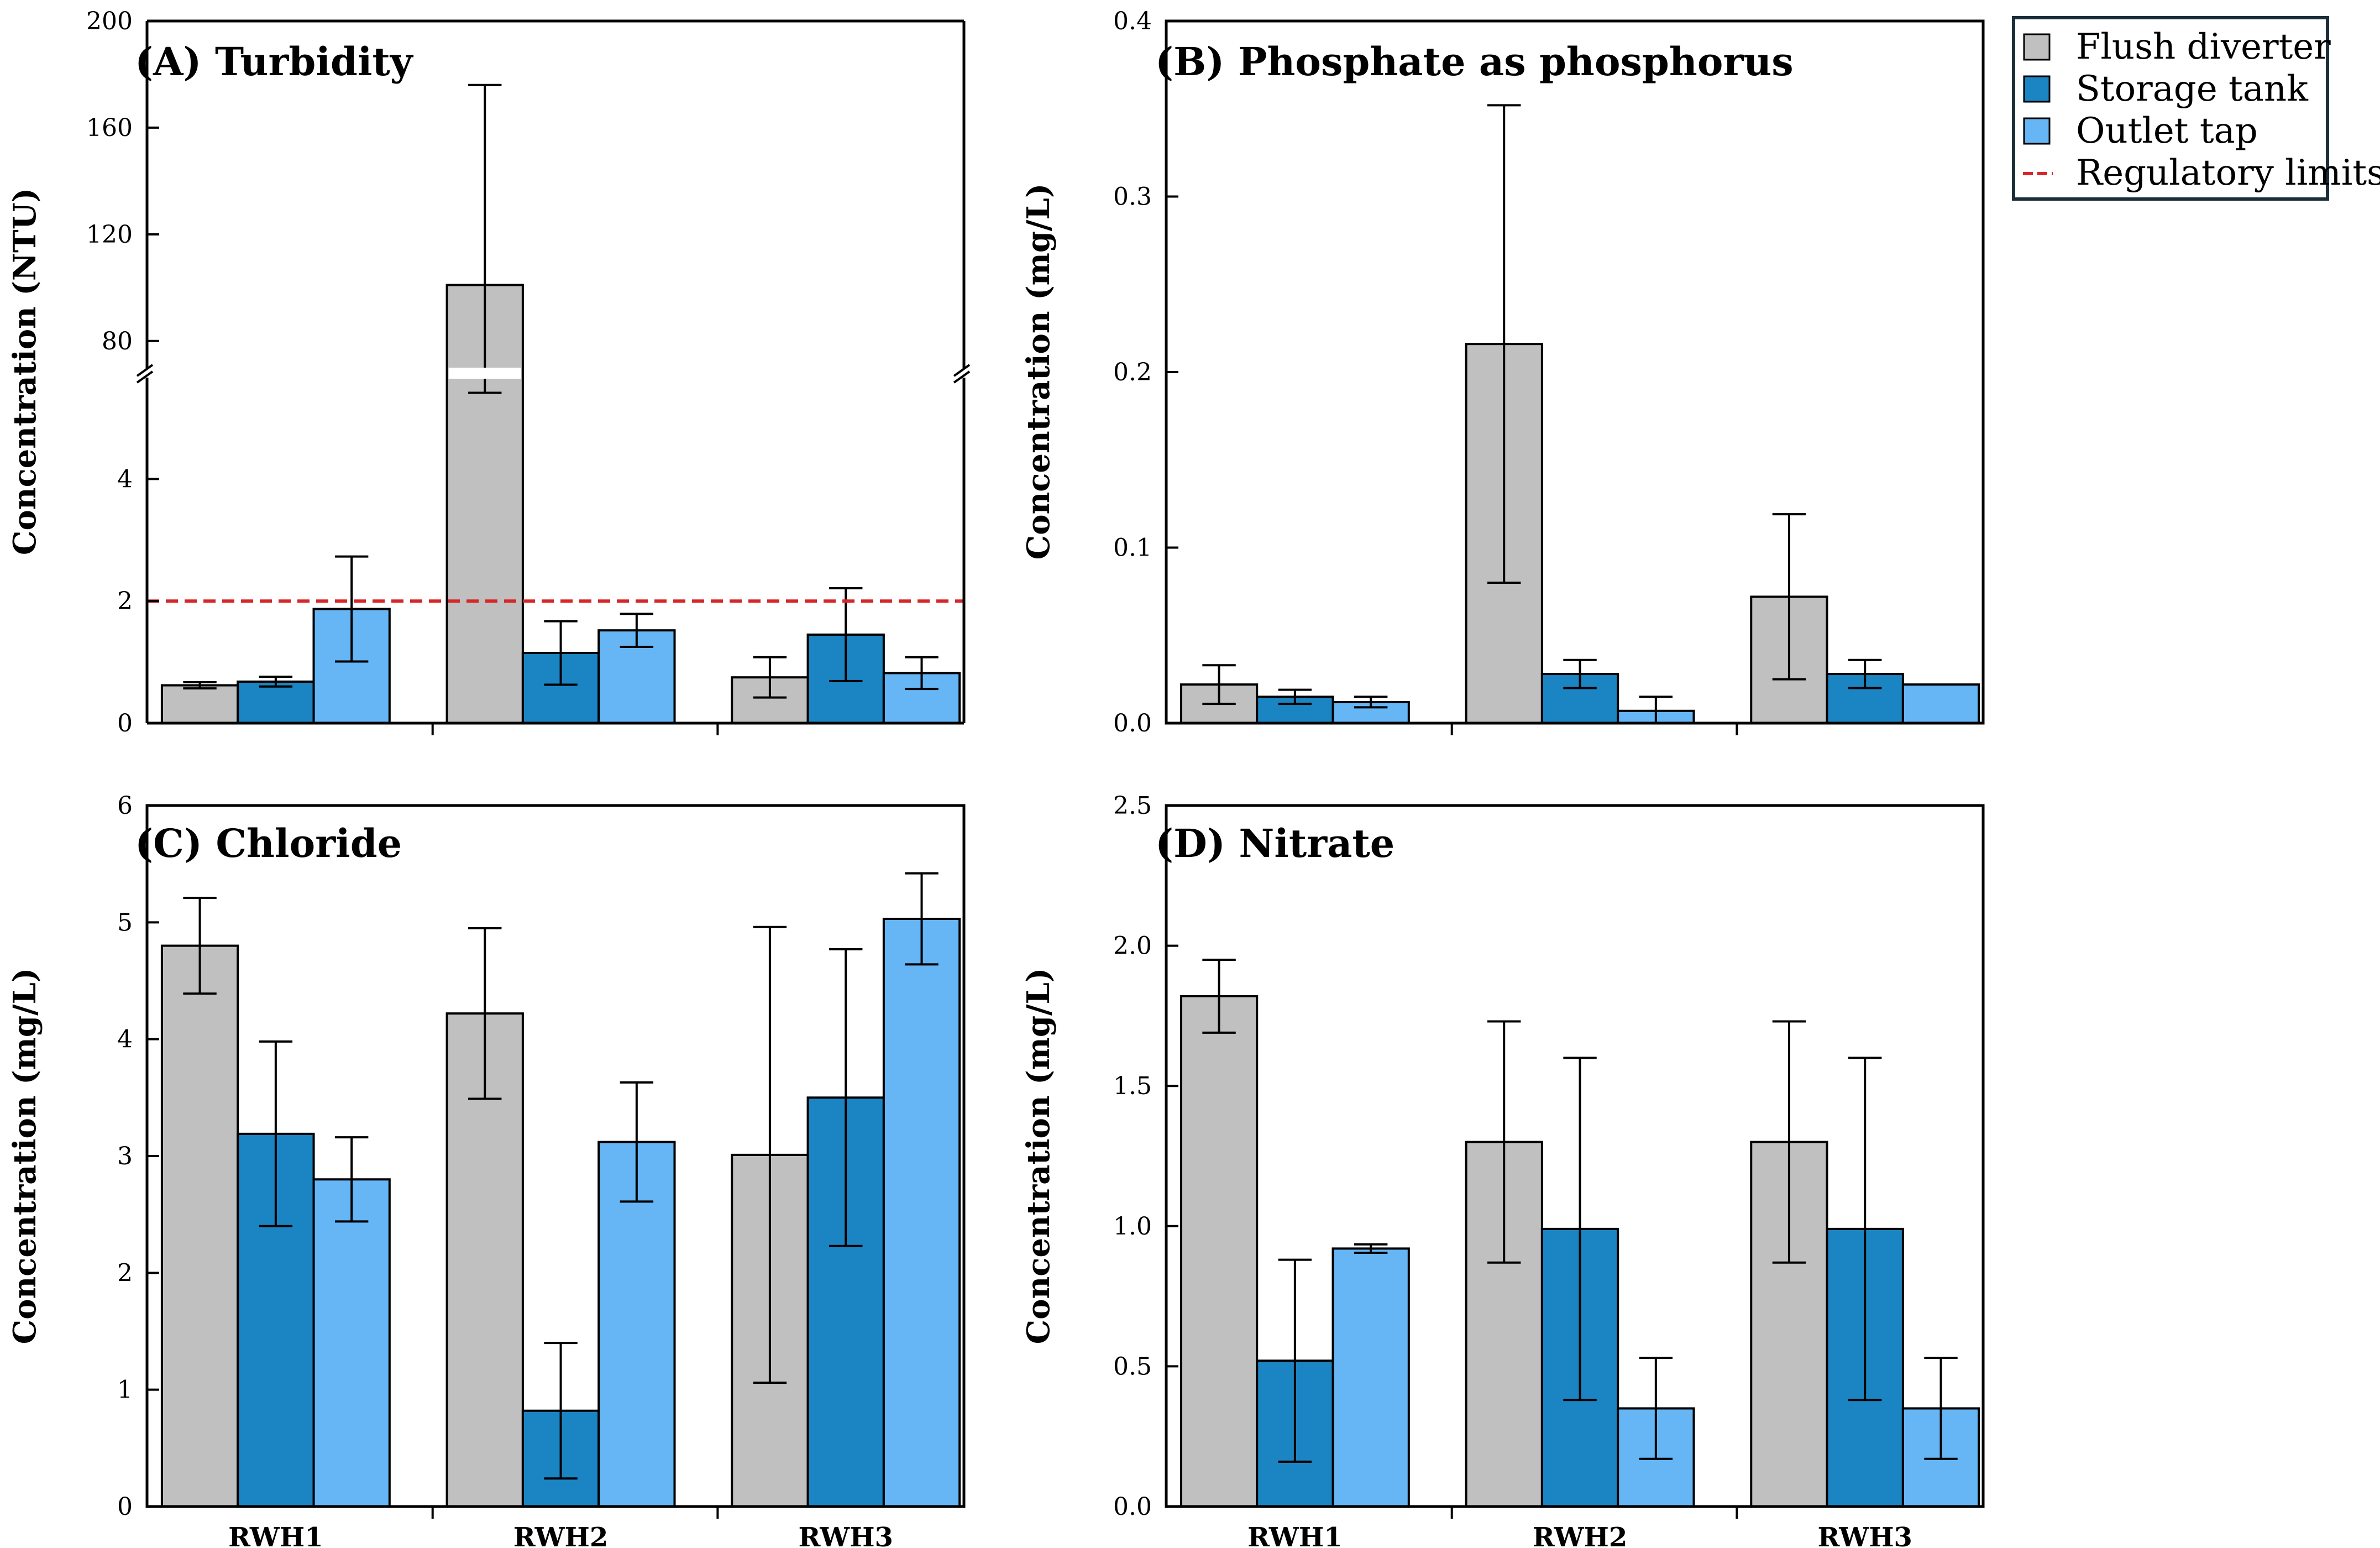 The height and width of the screenshot is (1548, 2380). I want to click on legend-label-storage-tank: Storage tank, so click(2192, 89).